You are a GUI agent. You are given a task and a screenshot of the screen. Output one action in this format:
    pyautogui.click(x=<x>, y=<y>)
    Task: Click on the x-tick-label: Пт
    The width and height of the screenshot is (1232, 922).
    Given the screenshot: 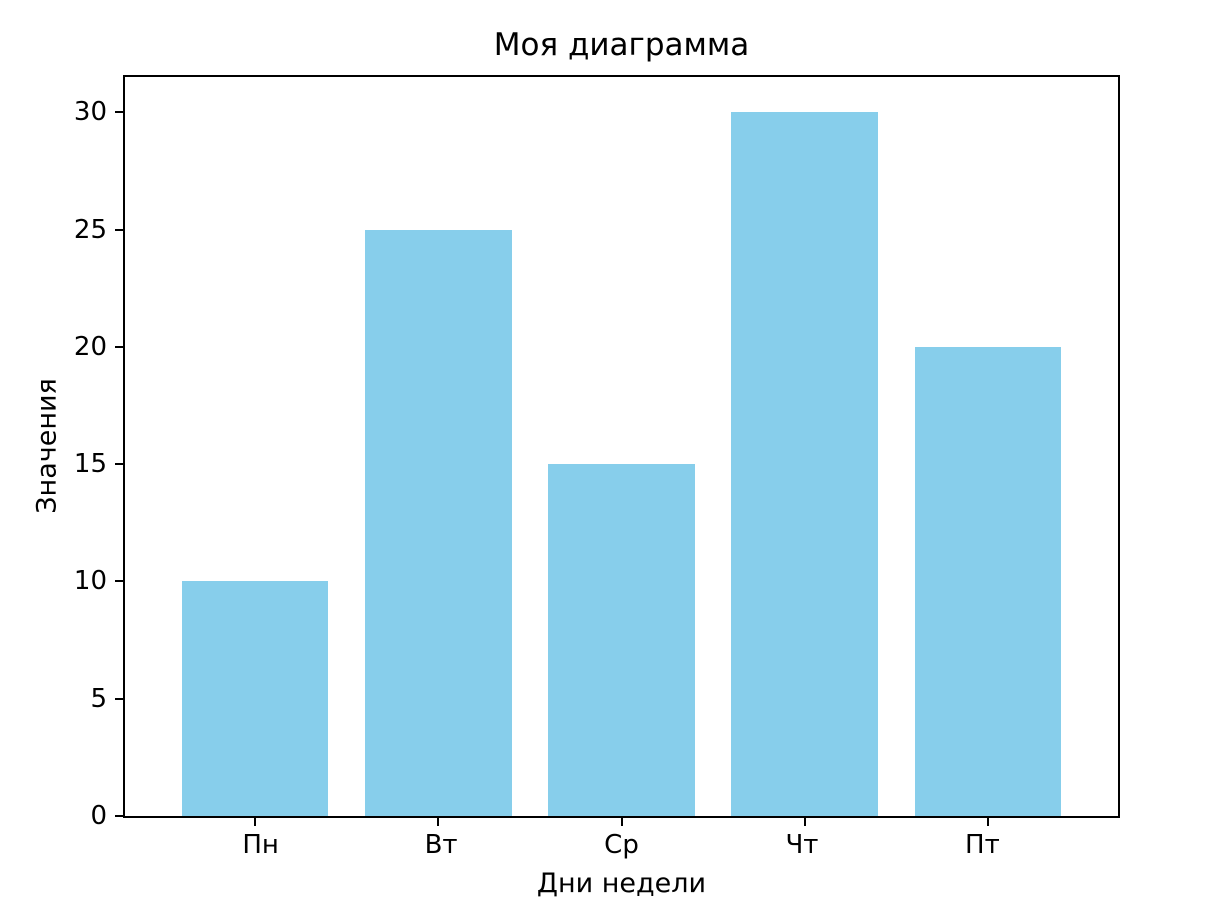 What is the action you would take?
    pyautogui.click(x=982, y=845)
    